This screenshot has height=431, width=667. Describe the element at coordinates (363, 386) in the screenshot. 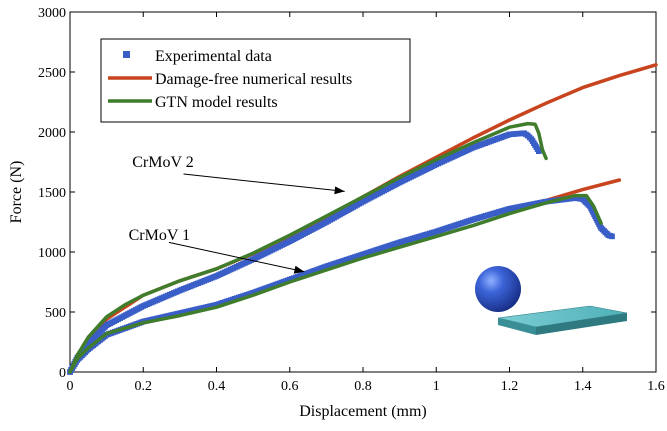

I see `x-tick-label: 0.8` at that location.